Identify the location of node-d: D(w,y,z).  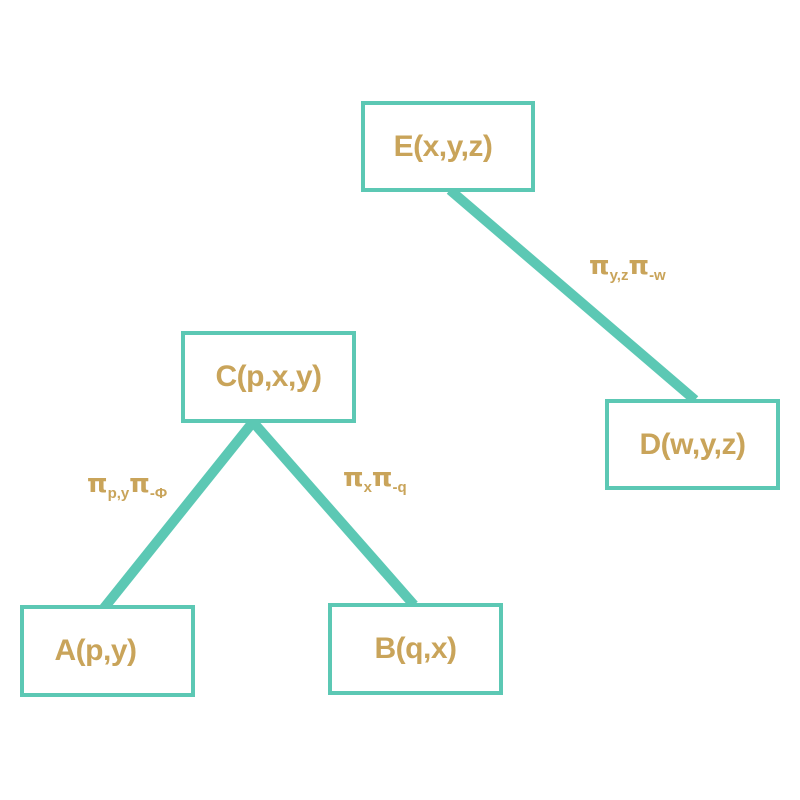
(692, 444).